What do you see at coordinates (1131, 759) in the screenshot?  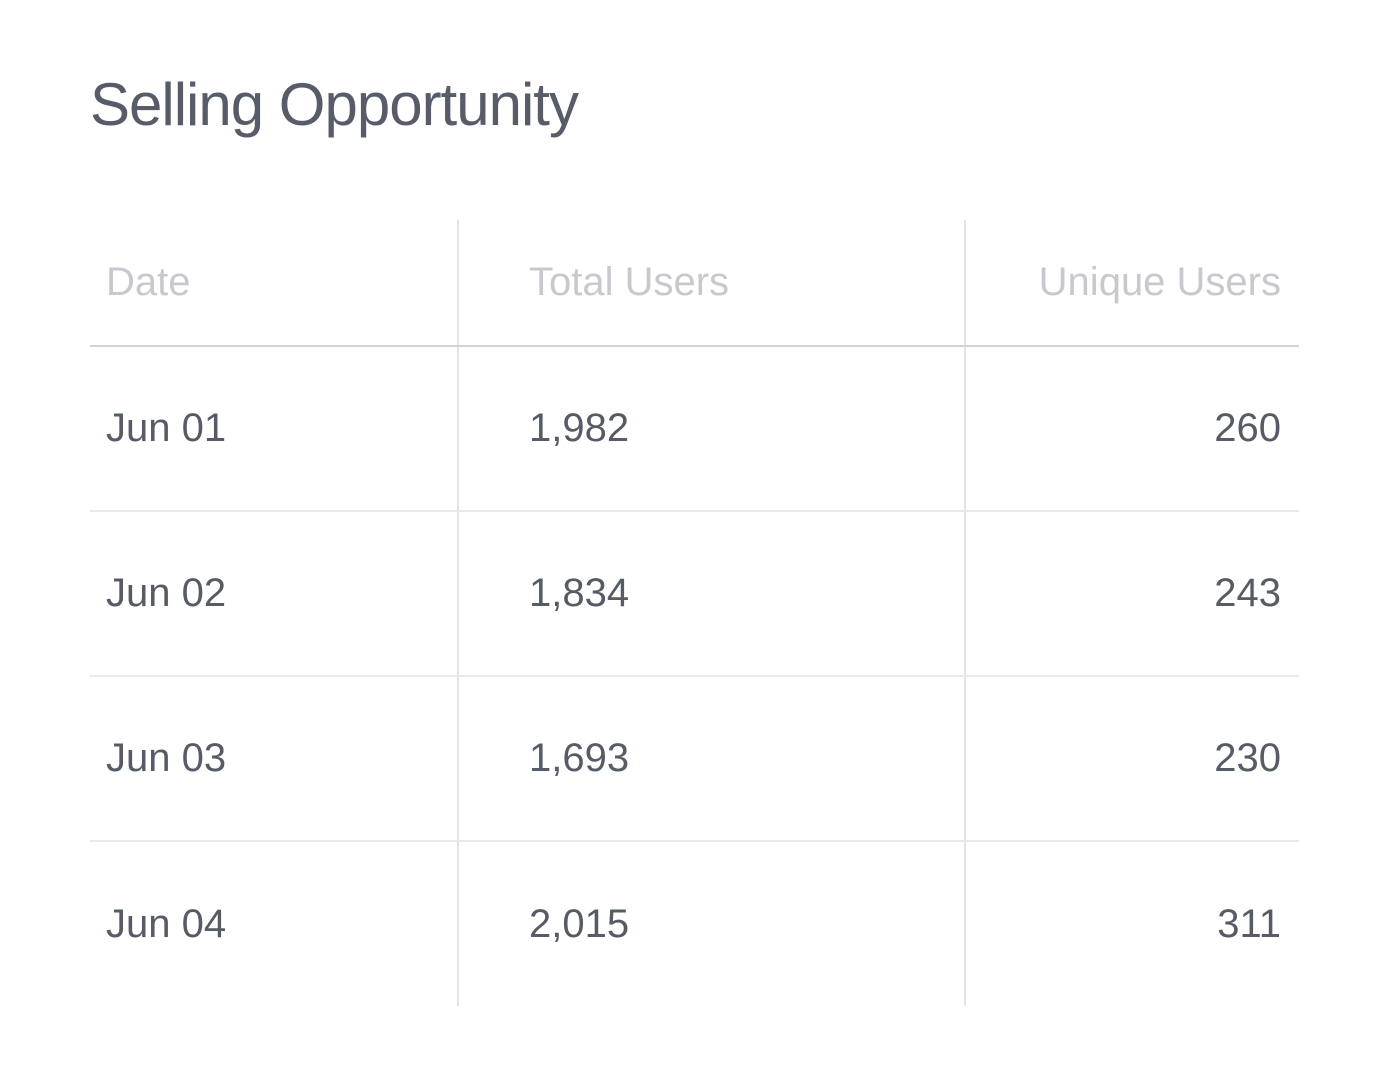 I see `row-unique-users-cell: 230` at bounding box center [1131, 759].